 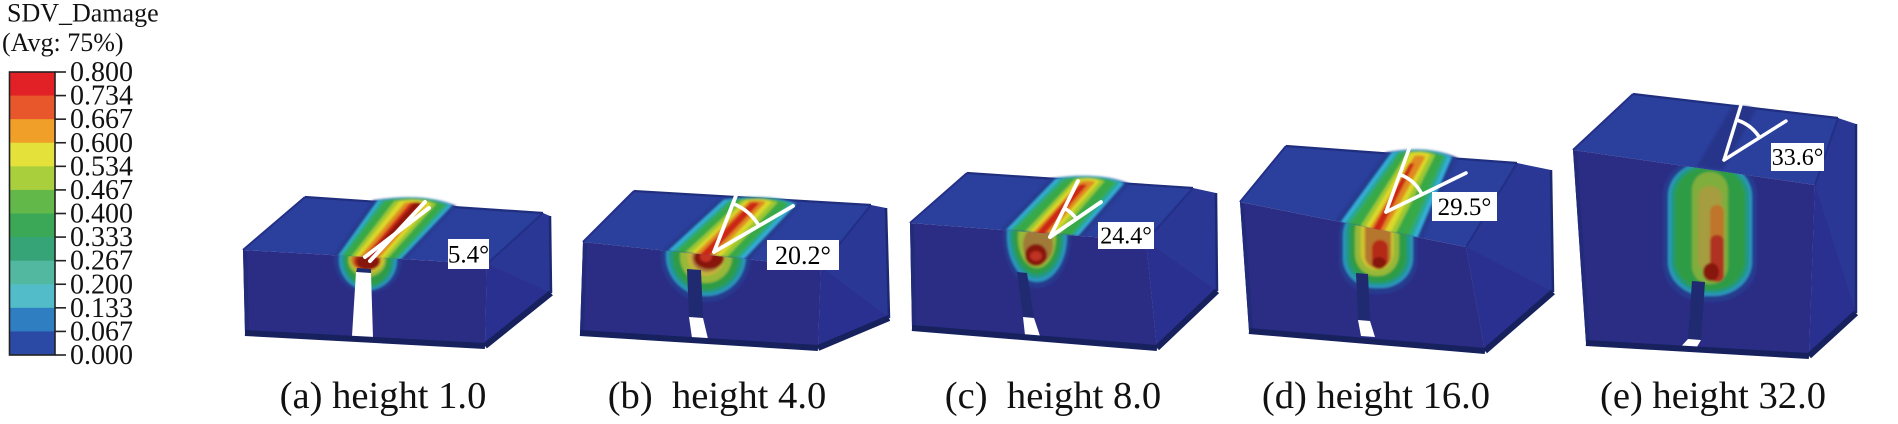 What do you see at coordinates (101, 119) in the screenshot?
I see `svg-text: 0.667` at bounding box center [101, 119].